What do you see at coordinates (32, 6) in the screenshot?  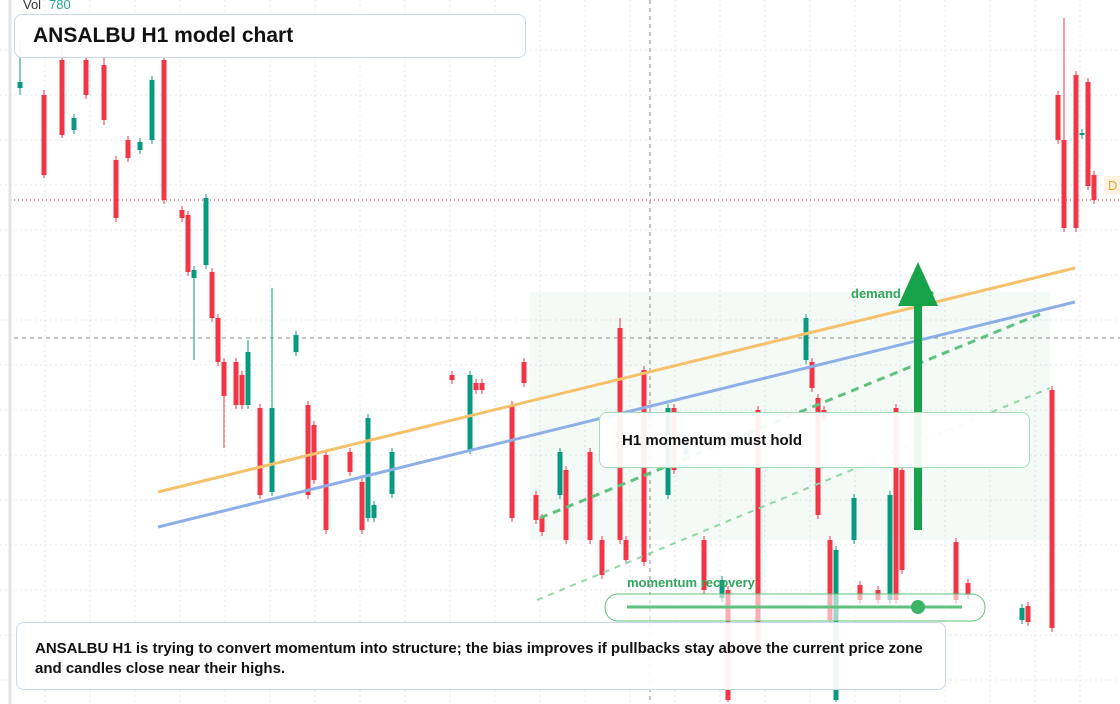 I see `volume-label: Vol` at bounding box center [32, 6].